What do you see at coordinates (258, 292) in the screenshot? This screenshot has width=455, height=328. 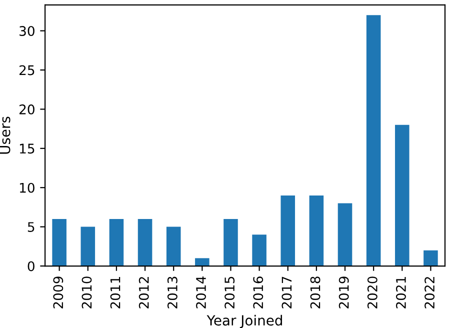 I see `x-tick-label: 2016` at bounding box center [258, 292].